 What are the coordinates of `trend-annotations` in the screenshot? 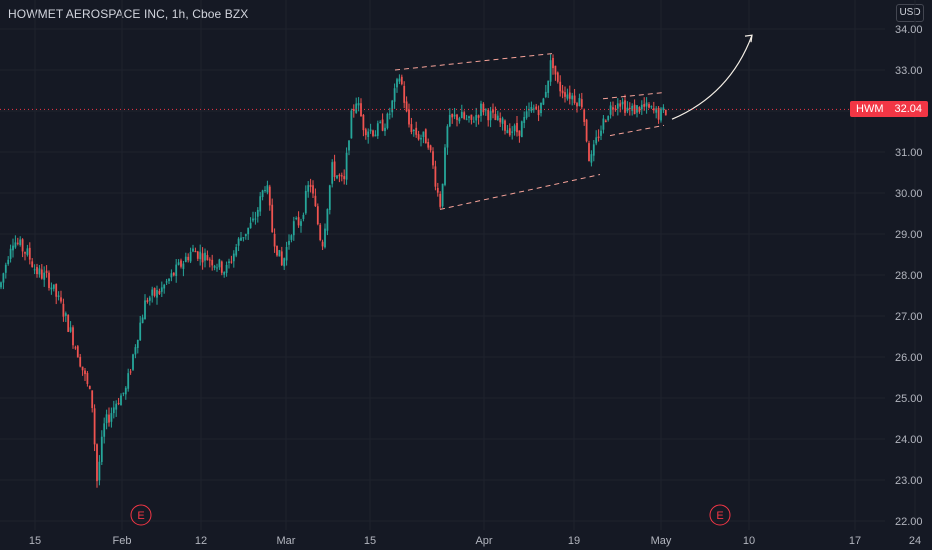 It's located at (573, 122).